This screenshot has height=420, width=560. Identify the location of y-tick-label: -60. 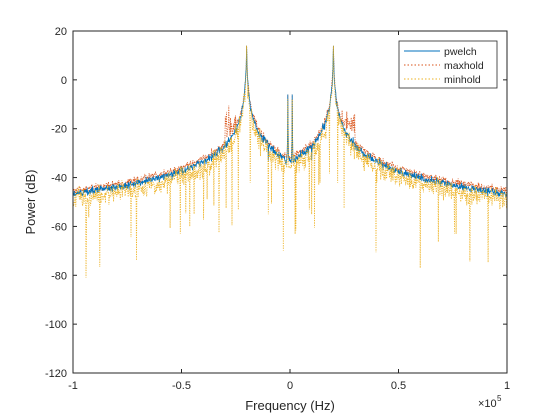
(59, 227).